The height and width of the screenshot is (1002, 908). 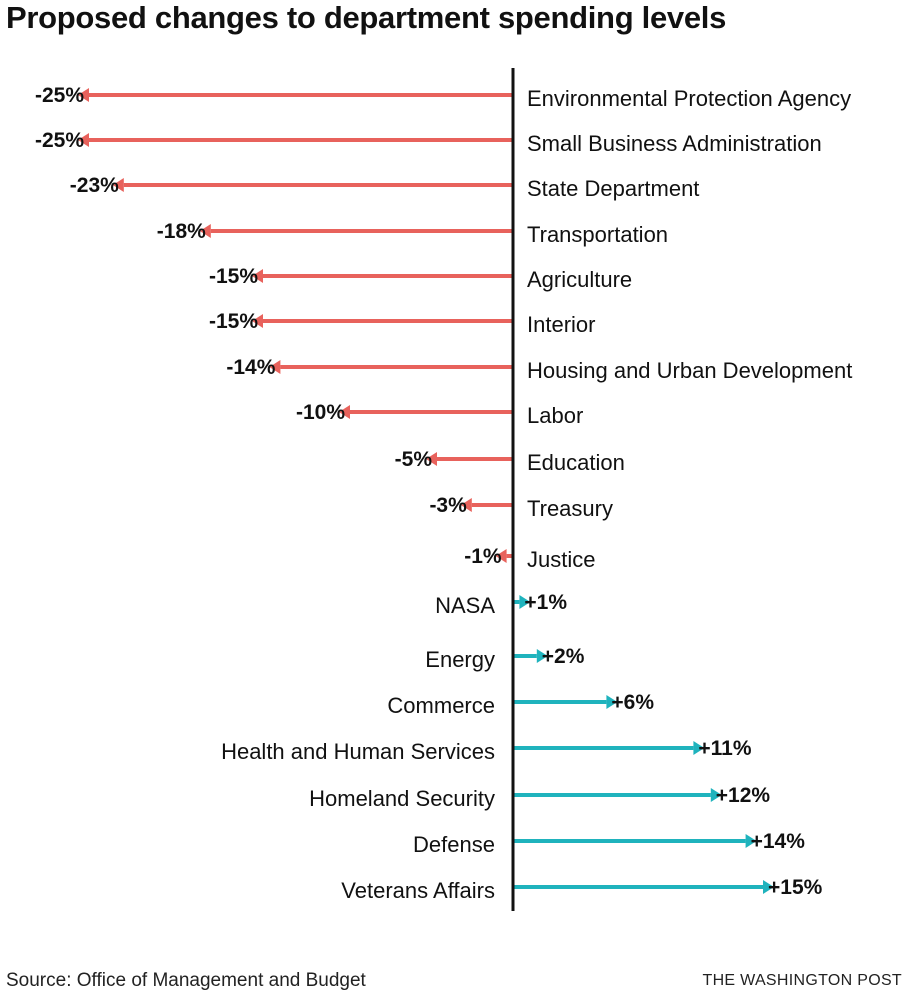 I want to click on value-label: +15%, so click(x=795, y=887).